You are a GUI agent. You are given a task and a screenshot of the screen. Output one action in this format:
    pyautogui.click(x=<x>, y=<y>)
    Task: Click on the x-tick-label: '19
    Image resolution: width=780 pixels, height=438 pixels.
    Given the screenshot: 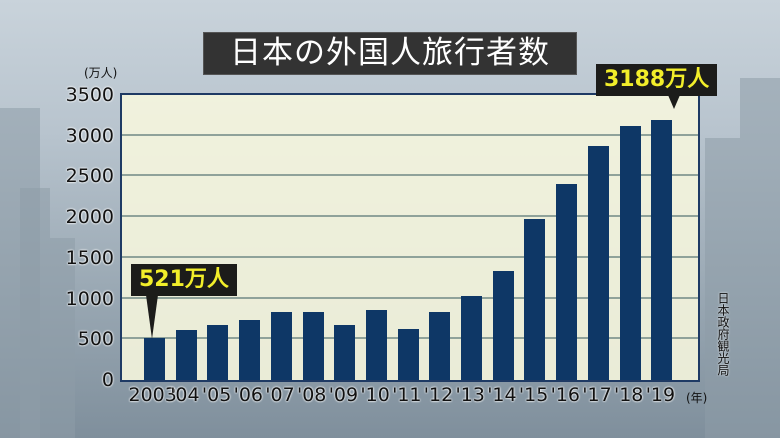 What is the action you would take?
    pyautogui.click(x=660, y=395)
    